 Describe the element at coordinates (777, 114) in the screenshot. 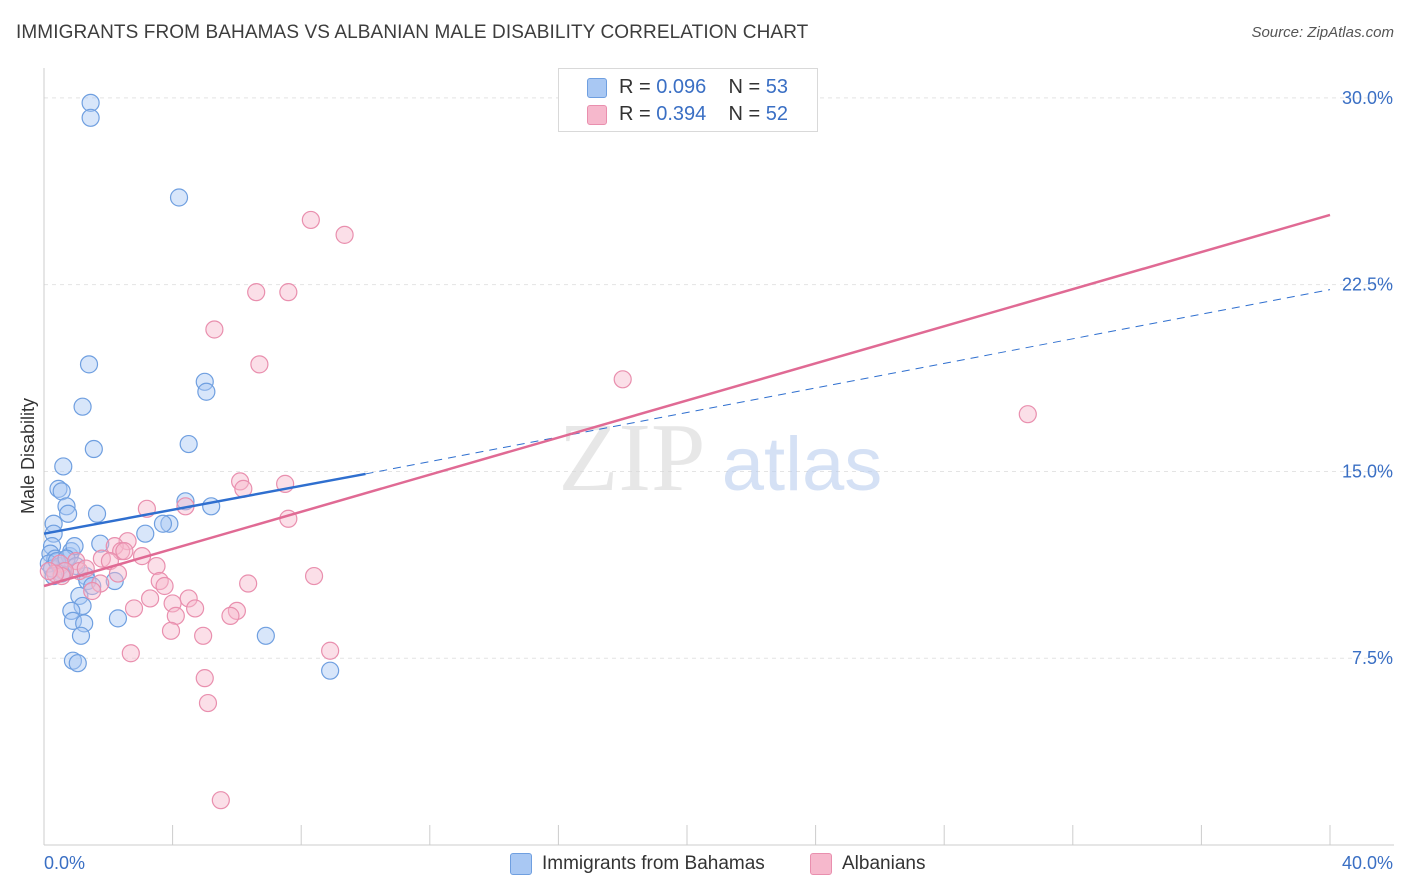

I see `legend-n-value: 52` at that location.